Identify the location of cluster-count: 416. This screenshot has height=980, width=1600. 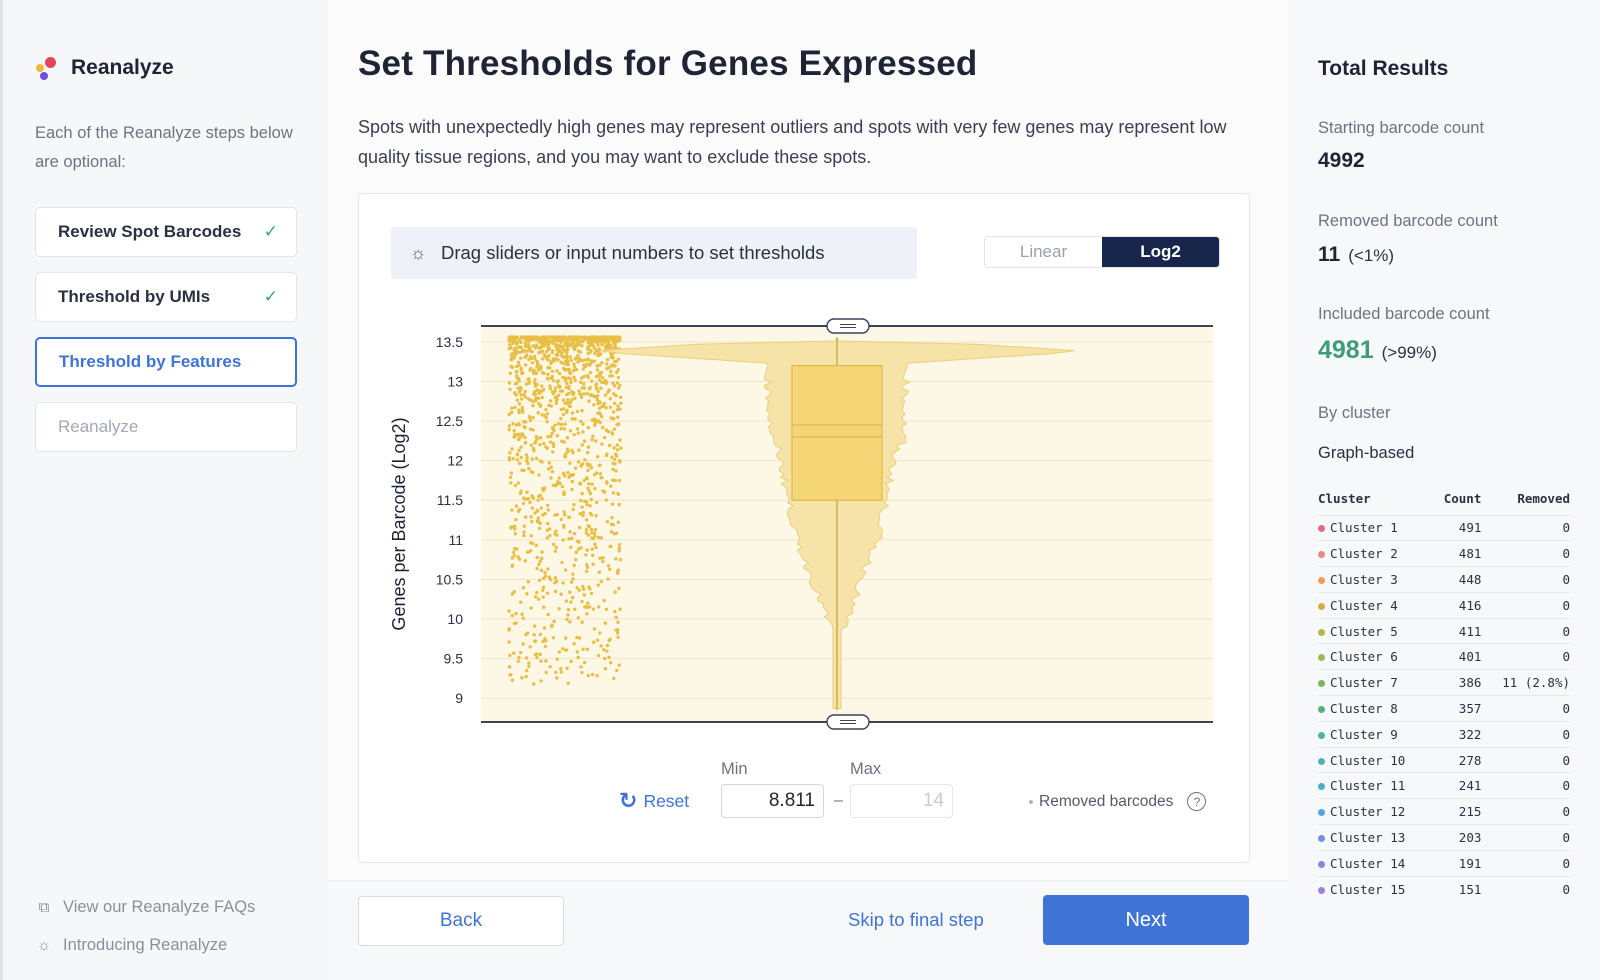
(1457, 605).